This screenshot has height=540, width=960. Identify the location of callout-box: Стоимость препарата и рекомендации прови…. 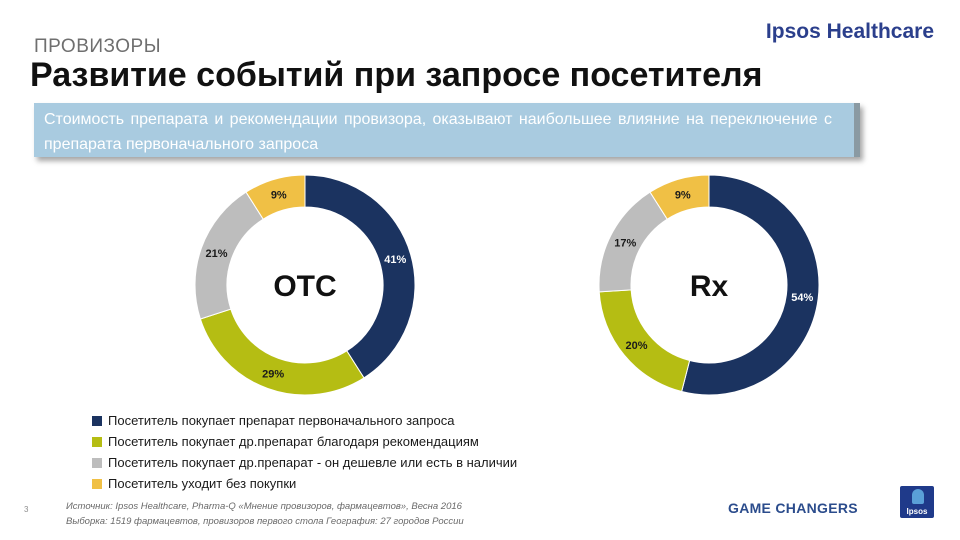
(447, 130).